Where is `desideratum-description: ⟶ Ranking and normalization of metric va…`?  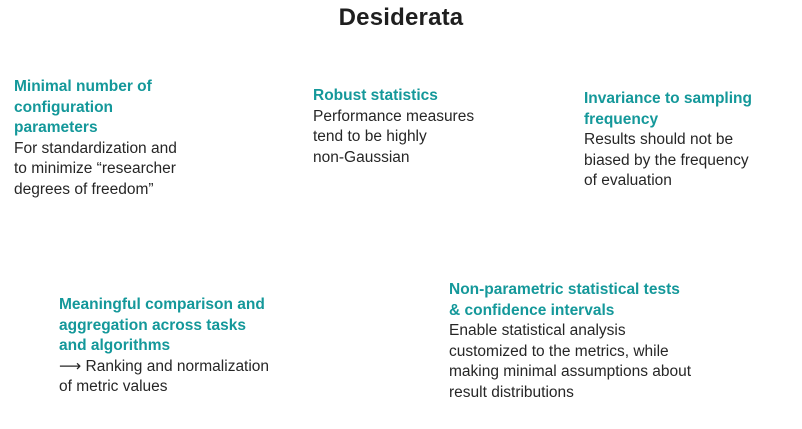
desideratum-description: ⟶ Ranking and normalization of metric va… is located at coordinates (164, 376).